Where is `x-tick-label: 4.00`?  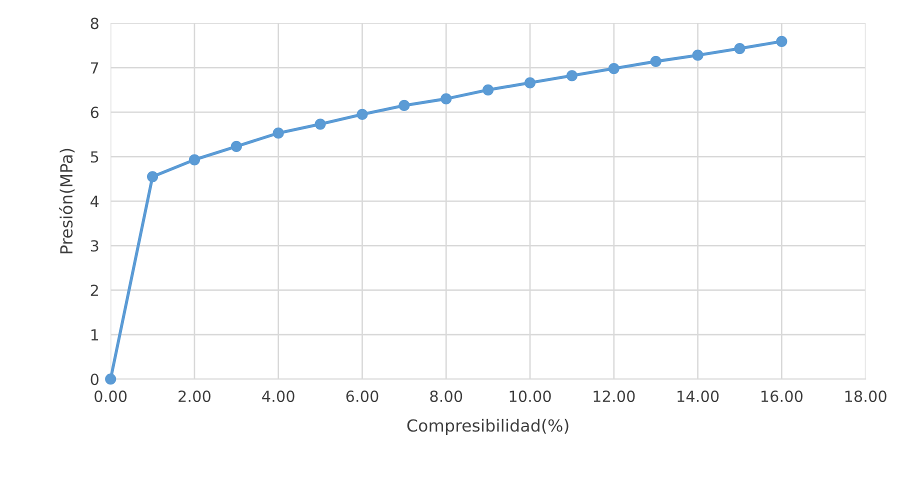
x-tick-label: 4.00 is located at coordinates (278, 396).